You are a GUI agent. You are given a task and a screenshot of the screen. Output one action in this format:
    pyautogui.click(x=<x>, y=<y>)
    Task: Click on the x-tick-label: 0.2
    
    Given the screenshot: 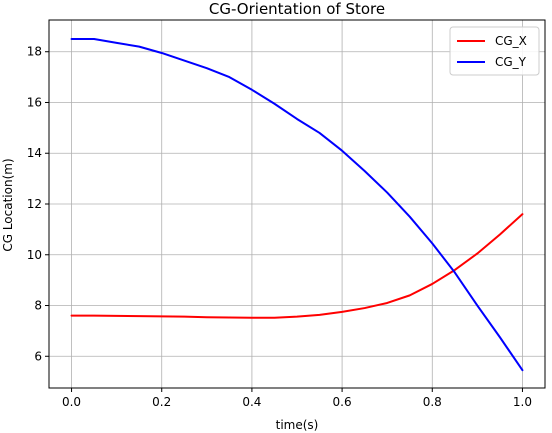 What is the action you would take?
    pyautogui.click(x=161, y=402)
    